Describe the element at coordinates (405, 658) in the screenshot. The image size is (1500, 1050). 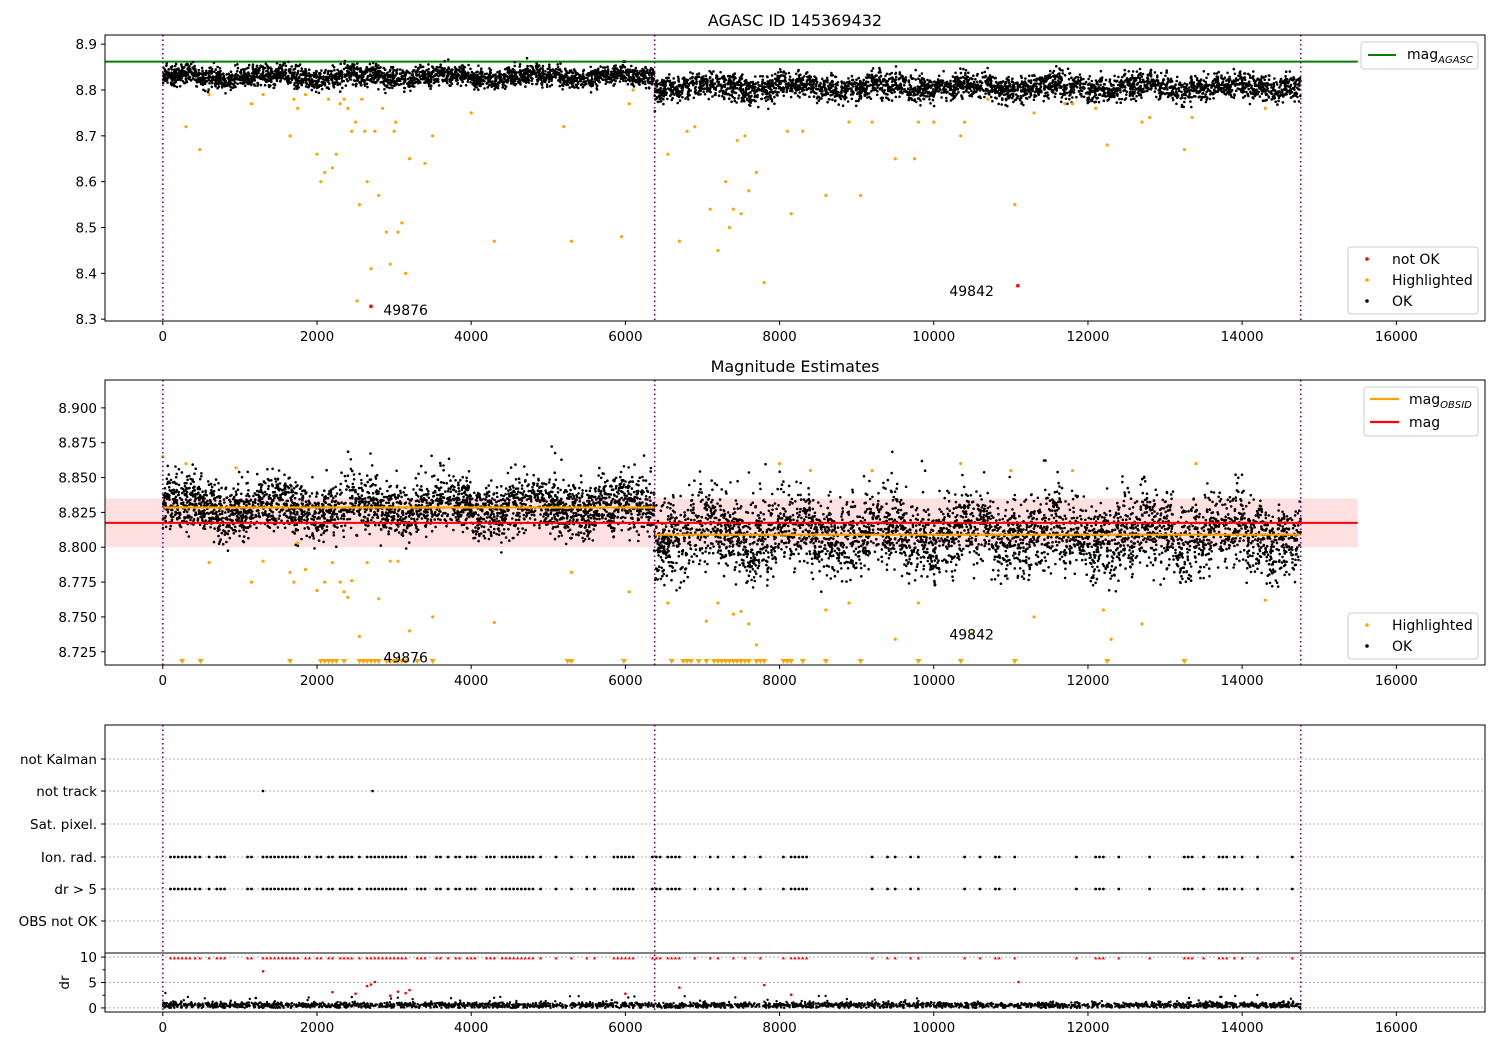
I see `estimates-obsid-annotation: 49876` at that location.